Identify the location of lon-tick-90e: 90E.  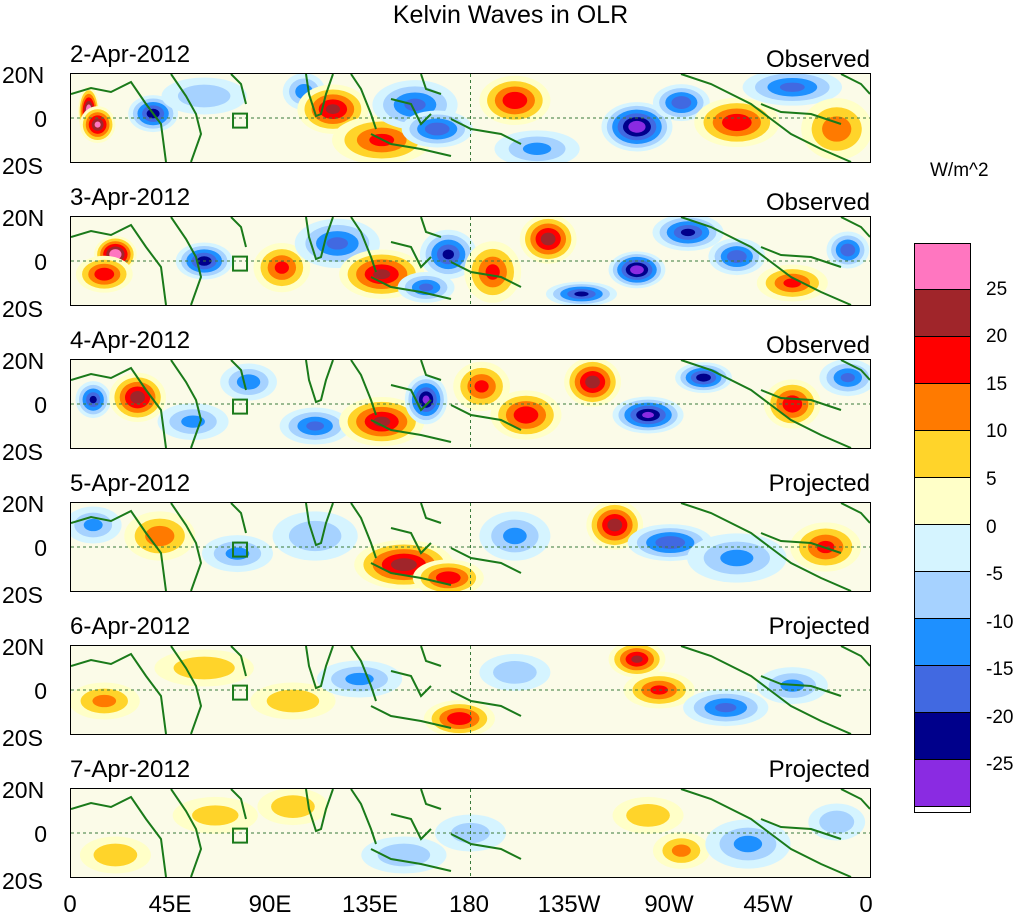
(270, 904).